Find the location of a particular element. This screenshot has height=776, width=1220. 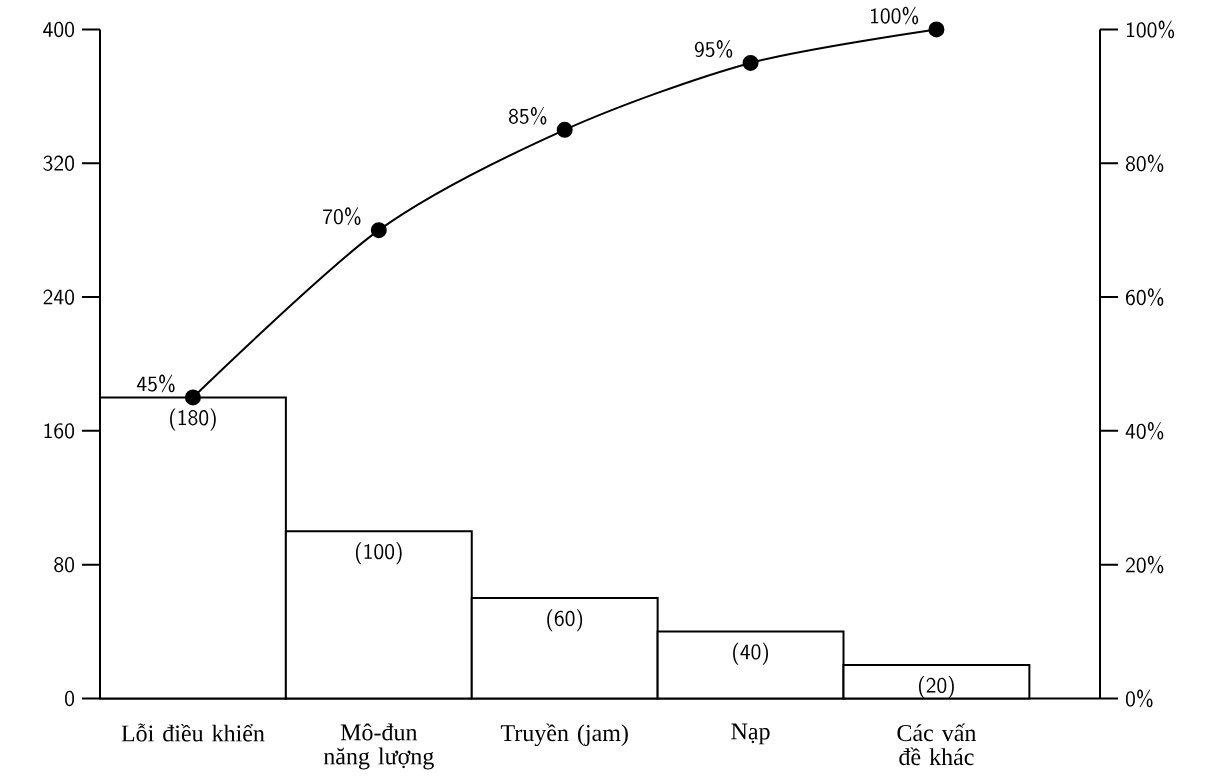

data-label: 45% is located at coordinates (155, 383).